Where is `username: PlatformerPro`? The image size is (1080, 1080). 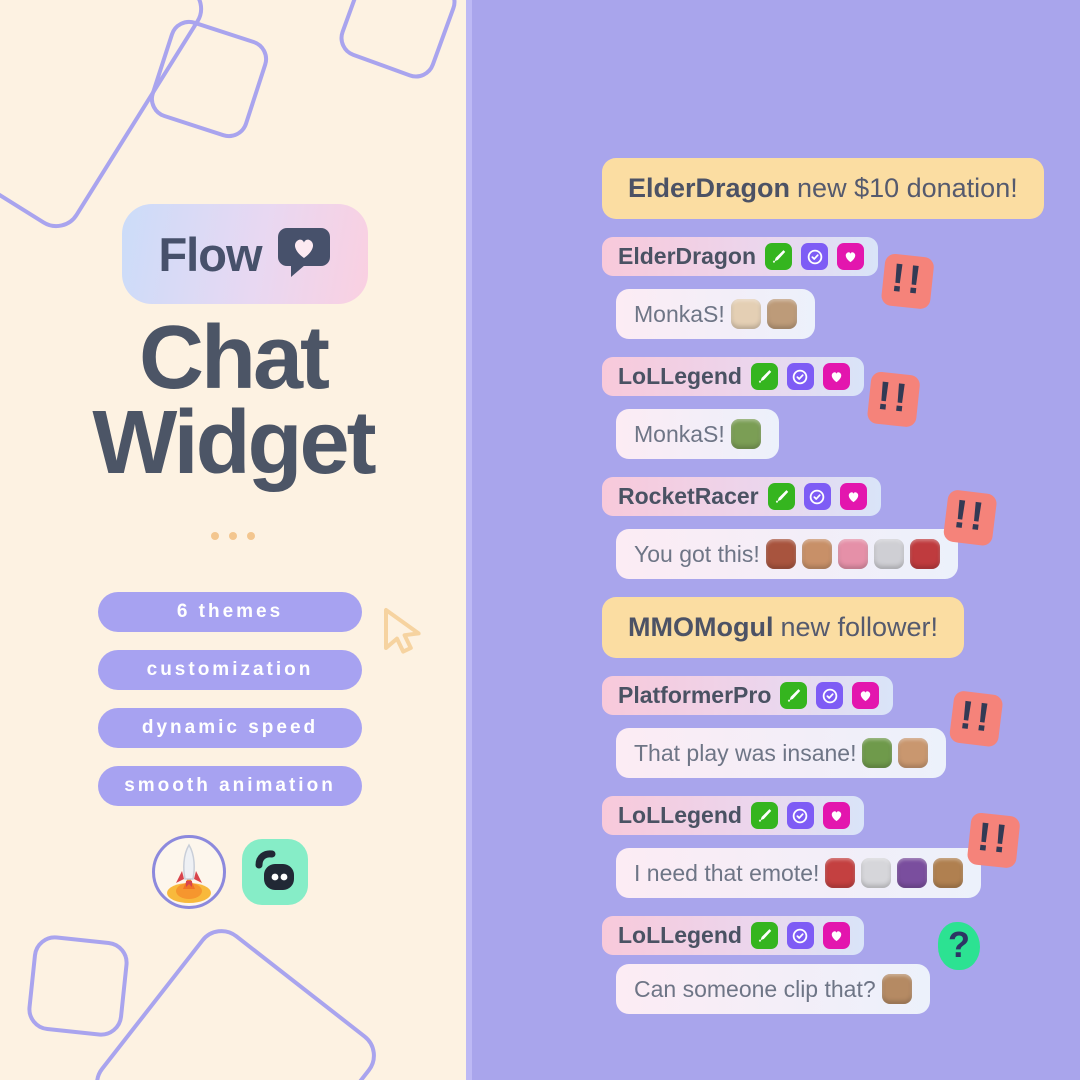
username: PlatformerPro is located at coordinates (695, 695).